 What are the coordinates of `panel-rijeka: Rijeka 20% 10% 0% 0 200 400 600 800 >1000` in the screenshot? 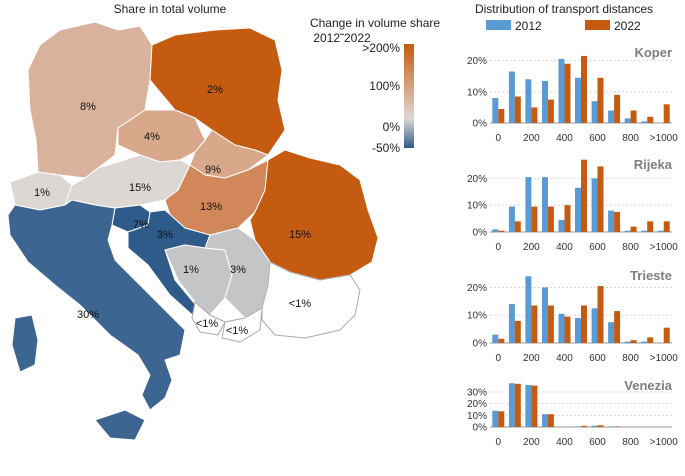 It's located at (572, 205).